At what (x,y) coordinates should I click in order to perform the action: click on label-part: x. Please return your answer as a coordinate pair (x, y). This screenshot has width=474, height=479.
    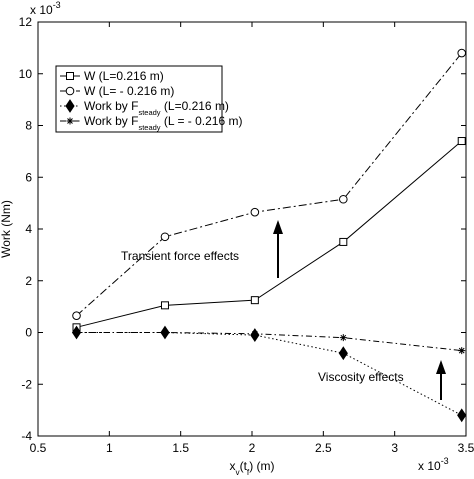
    Looking at the image, I should click on (232, 466).